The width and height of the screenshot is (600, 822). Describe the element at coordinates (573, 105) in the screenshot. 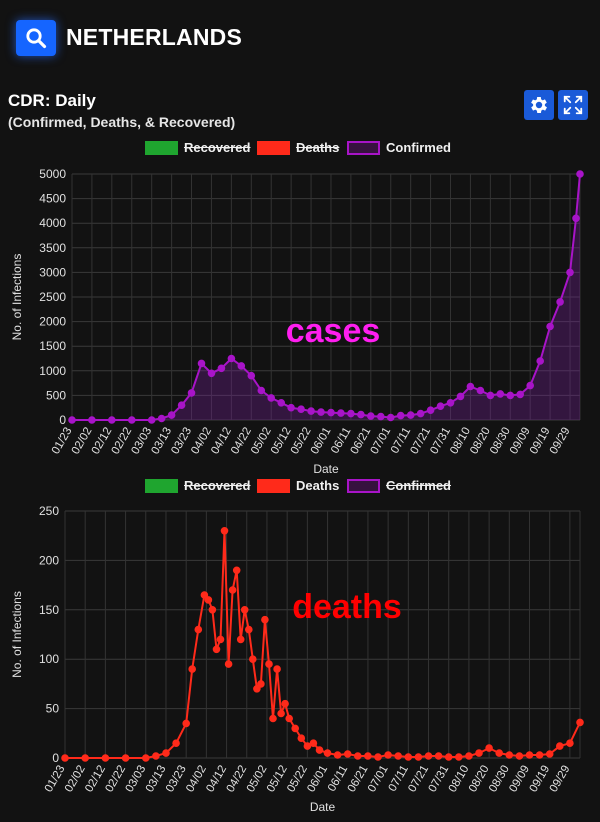

I see `expand-button` at that location.